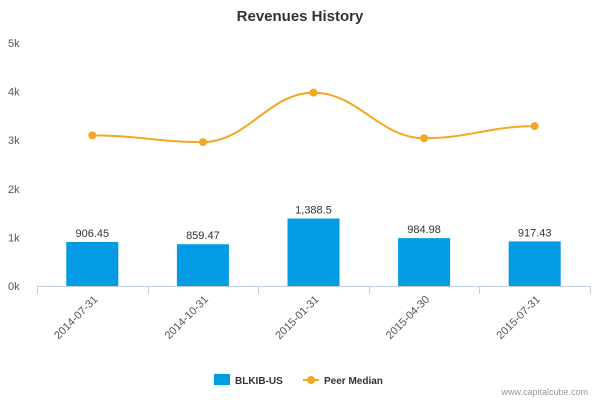 The width and height of the screenshot is (600, 400). Describe the element at coordinates (14, 44) in the screenshot. I see `y-tick-label: 5k` at that location.